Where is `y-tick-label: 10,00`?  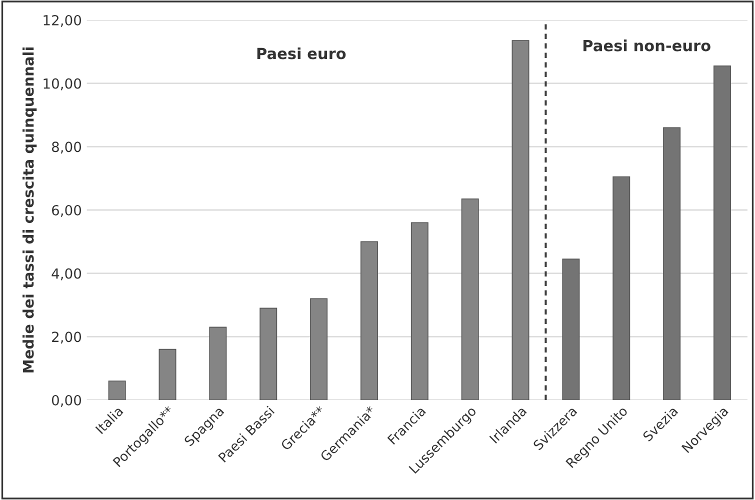
y-tick-label: 10,00 is located at coordinates (63, 84).